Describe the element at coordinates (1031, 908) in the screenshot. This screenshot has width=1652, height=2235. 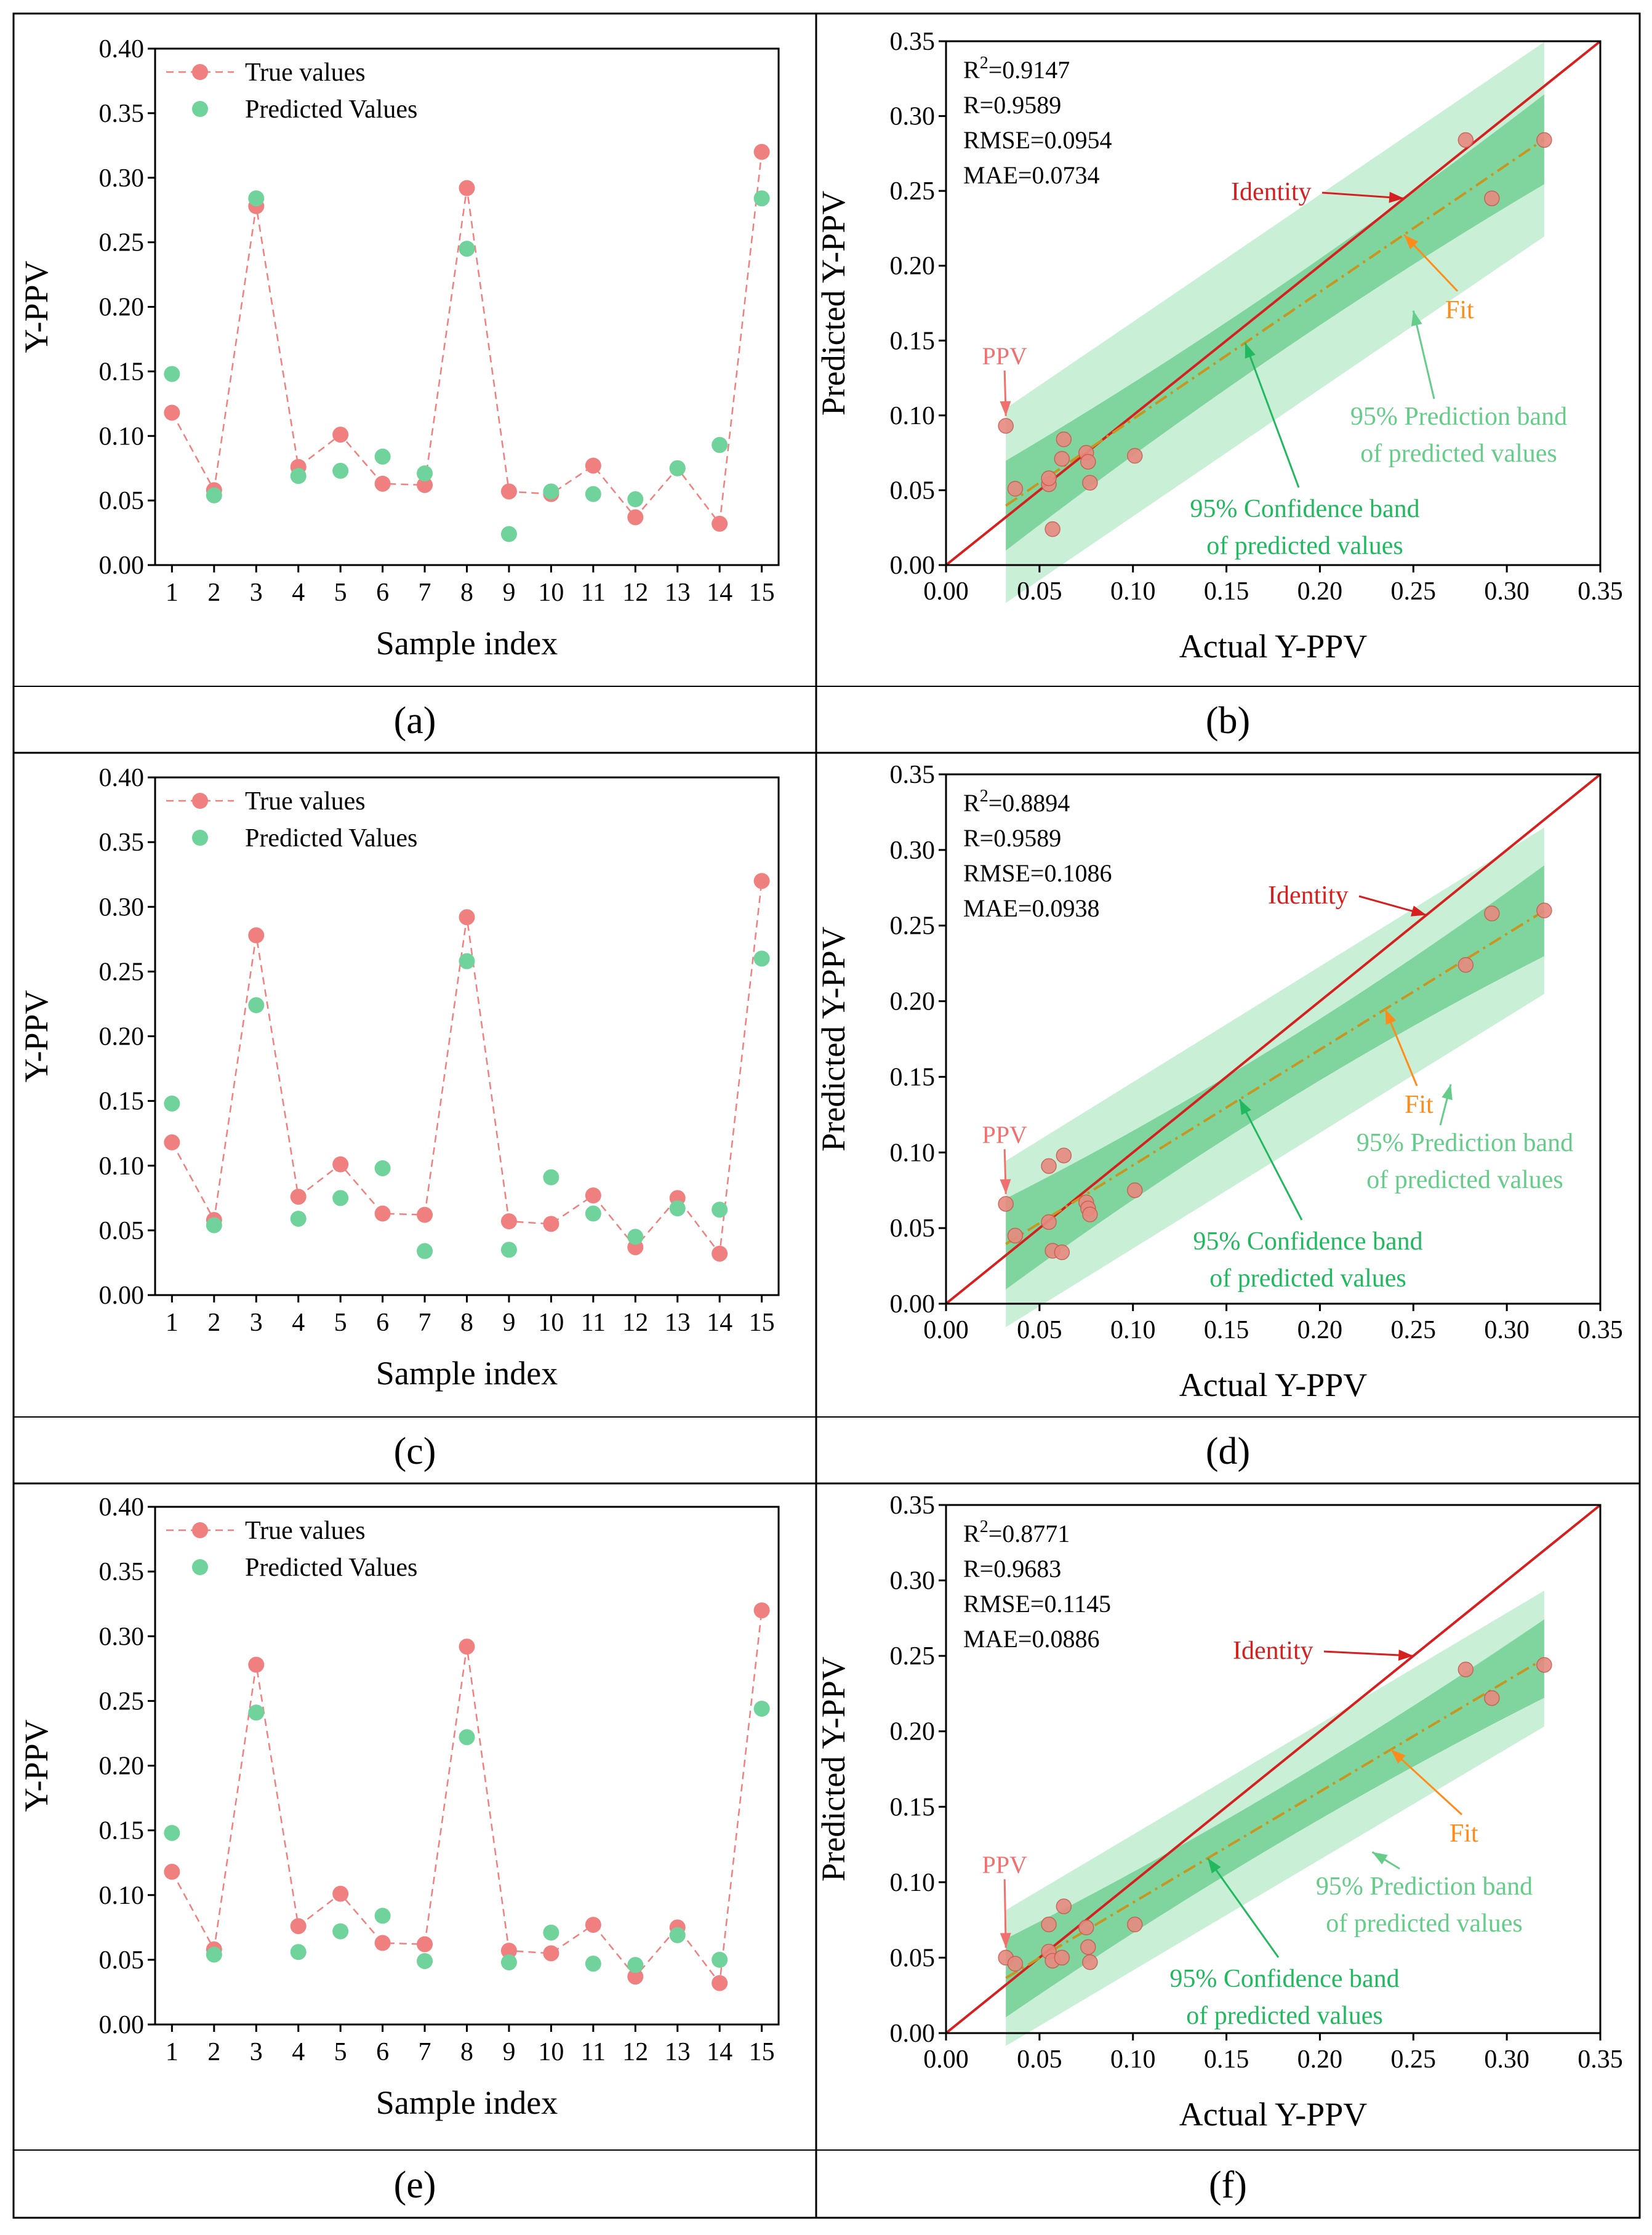
I see `stat-line: MAE=0.0938` at that location.